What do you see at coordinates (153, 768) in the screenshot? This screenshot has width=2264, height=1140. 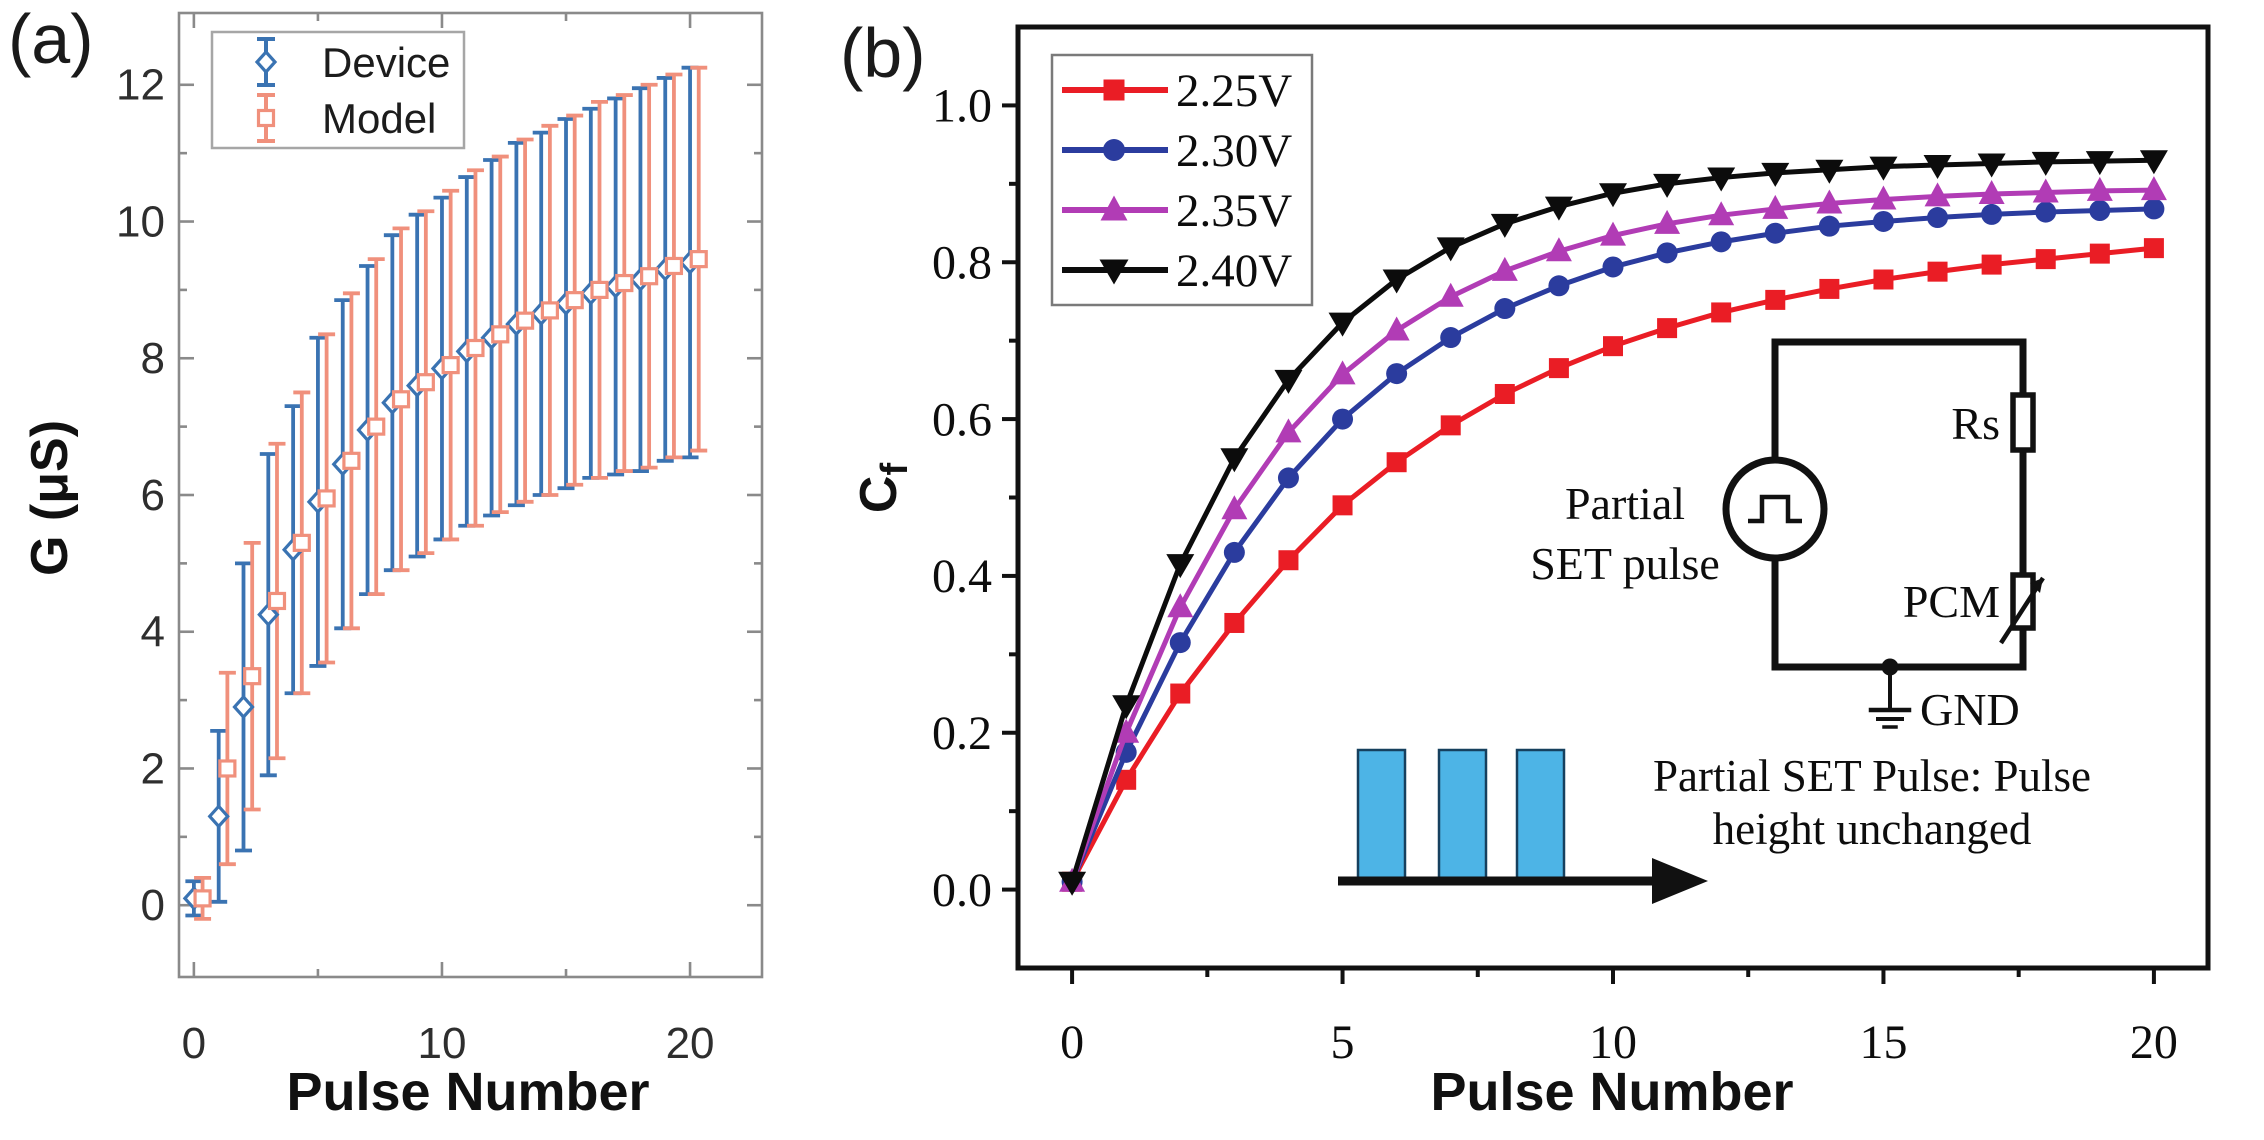 I see `y-tick-label: 2` at bounding box center [153, 768].